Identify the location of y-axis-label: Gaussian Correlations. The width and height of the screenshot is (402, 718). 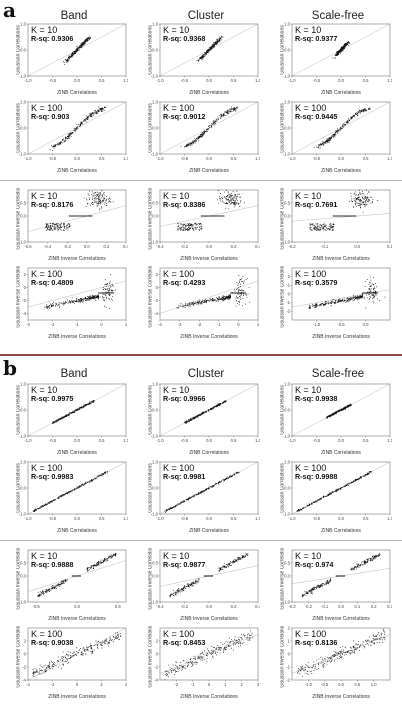
(283, 128).